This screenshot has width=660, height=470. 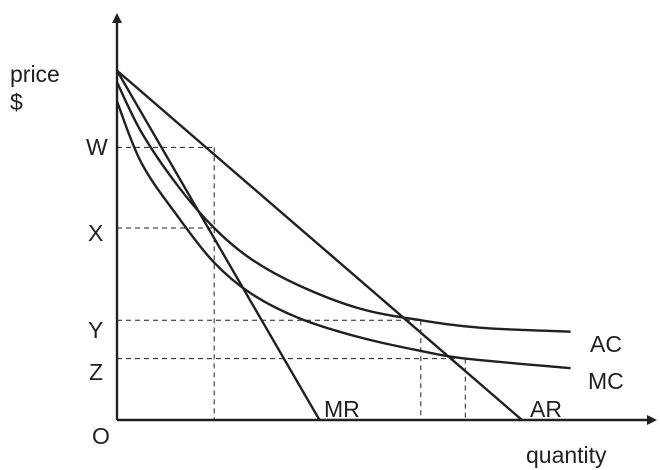 I want to click on tick-label-x: X, so click(x=95, y=233).